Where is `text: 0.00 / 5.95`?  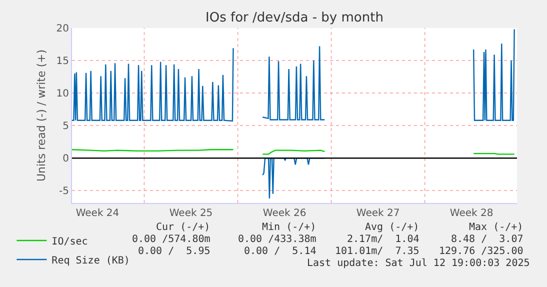
text: 0.00 / 5.95 is located at coordinates (174, 251).